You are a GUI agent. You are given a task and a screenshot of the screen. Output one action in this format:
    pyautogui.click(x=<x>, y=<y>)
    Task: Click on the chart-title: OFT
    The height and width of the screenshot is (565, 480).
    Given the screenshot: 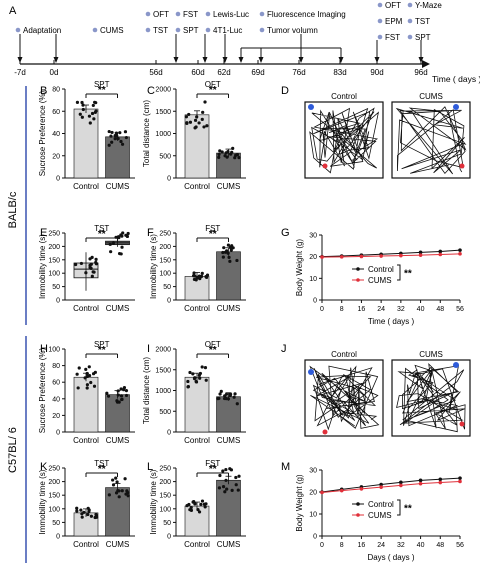 What is the action you would take?
    pyautogui.click(x=213, y=84)
    